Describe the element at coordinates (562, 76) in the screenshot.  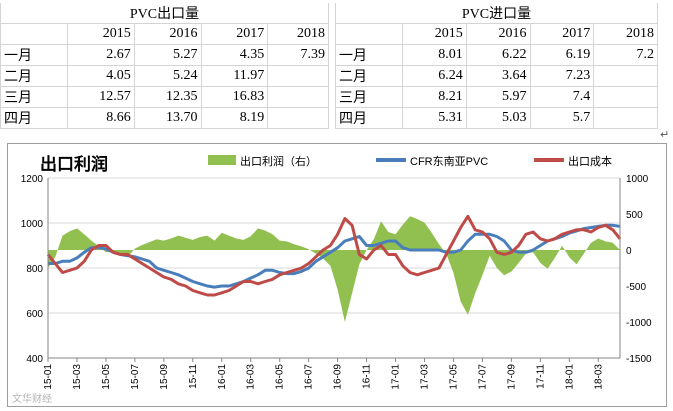
I see `table-cell: 7.23` at that location.